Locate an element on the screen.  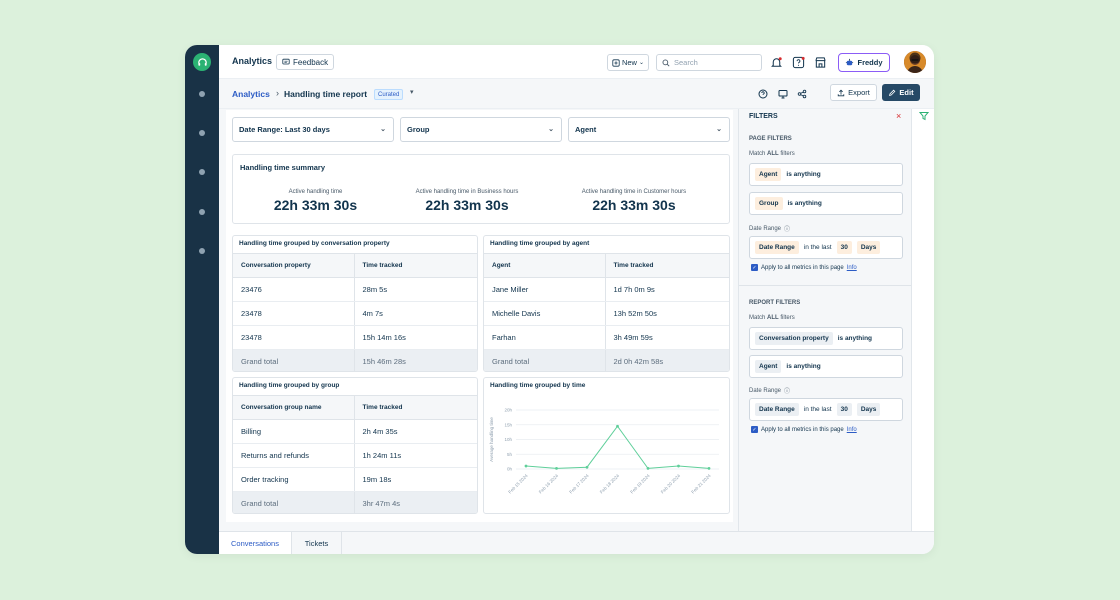
info-circle-icon: ⓘ is located at coordinates (787, 230).